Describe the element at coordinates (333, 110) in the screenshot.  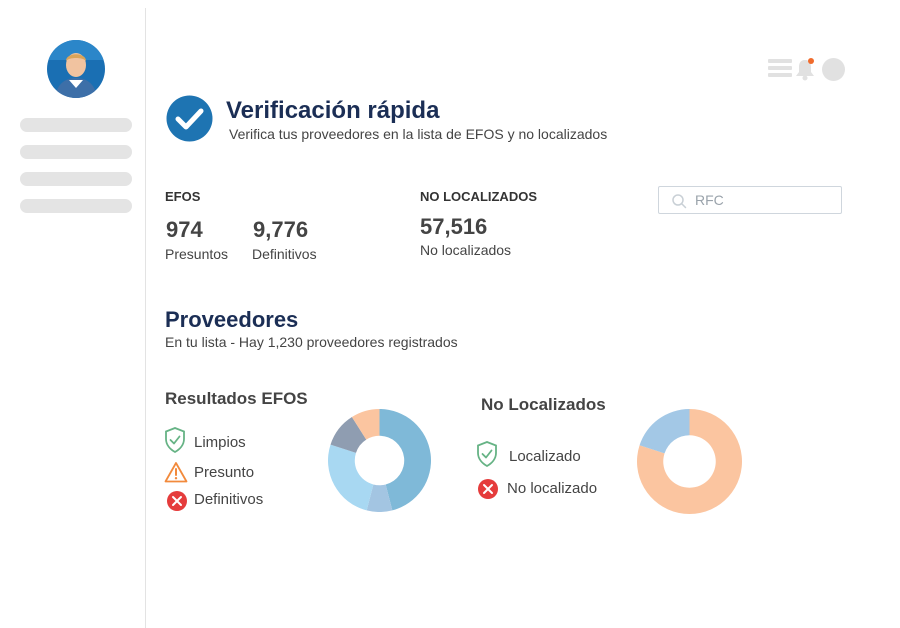
I see `page-title: Verificación rápida` at that location.